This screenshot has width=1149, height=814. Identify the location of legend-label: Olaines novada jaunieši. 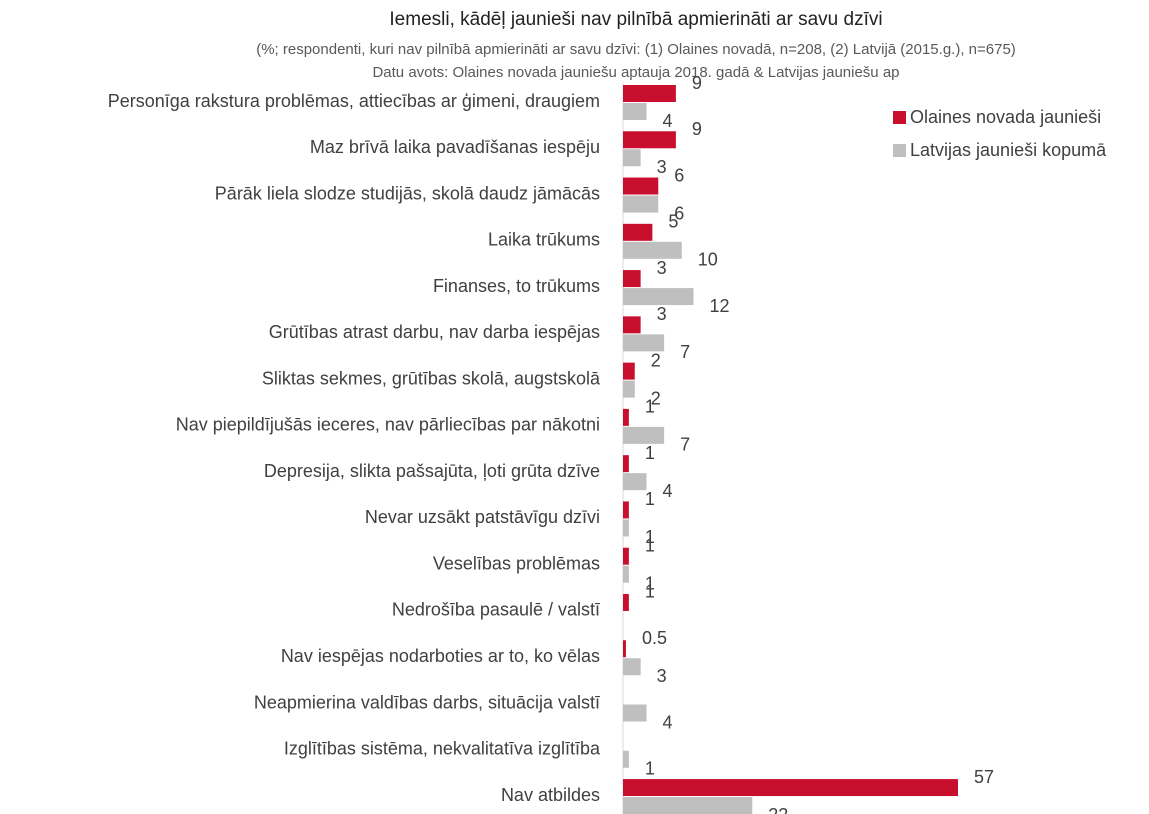
(1005, 117).